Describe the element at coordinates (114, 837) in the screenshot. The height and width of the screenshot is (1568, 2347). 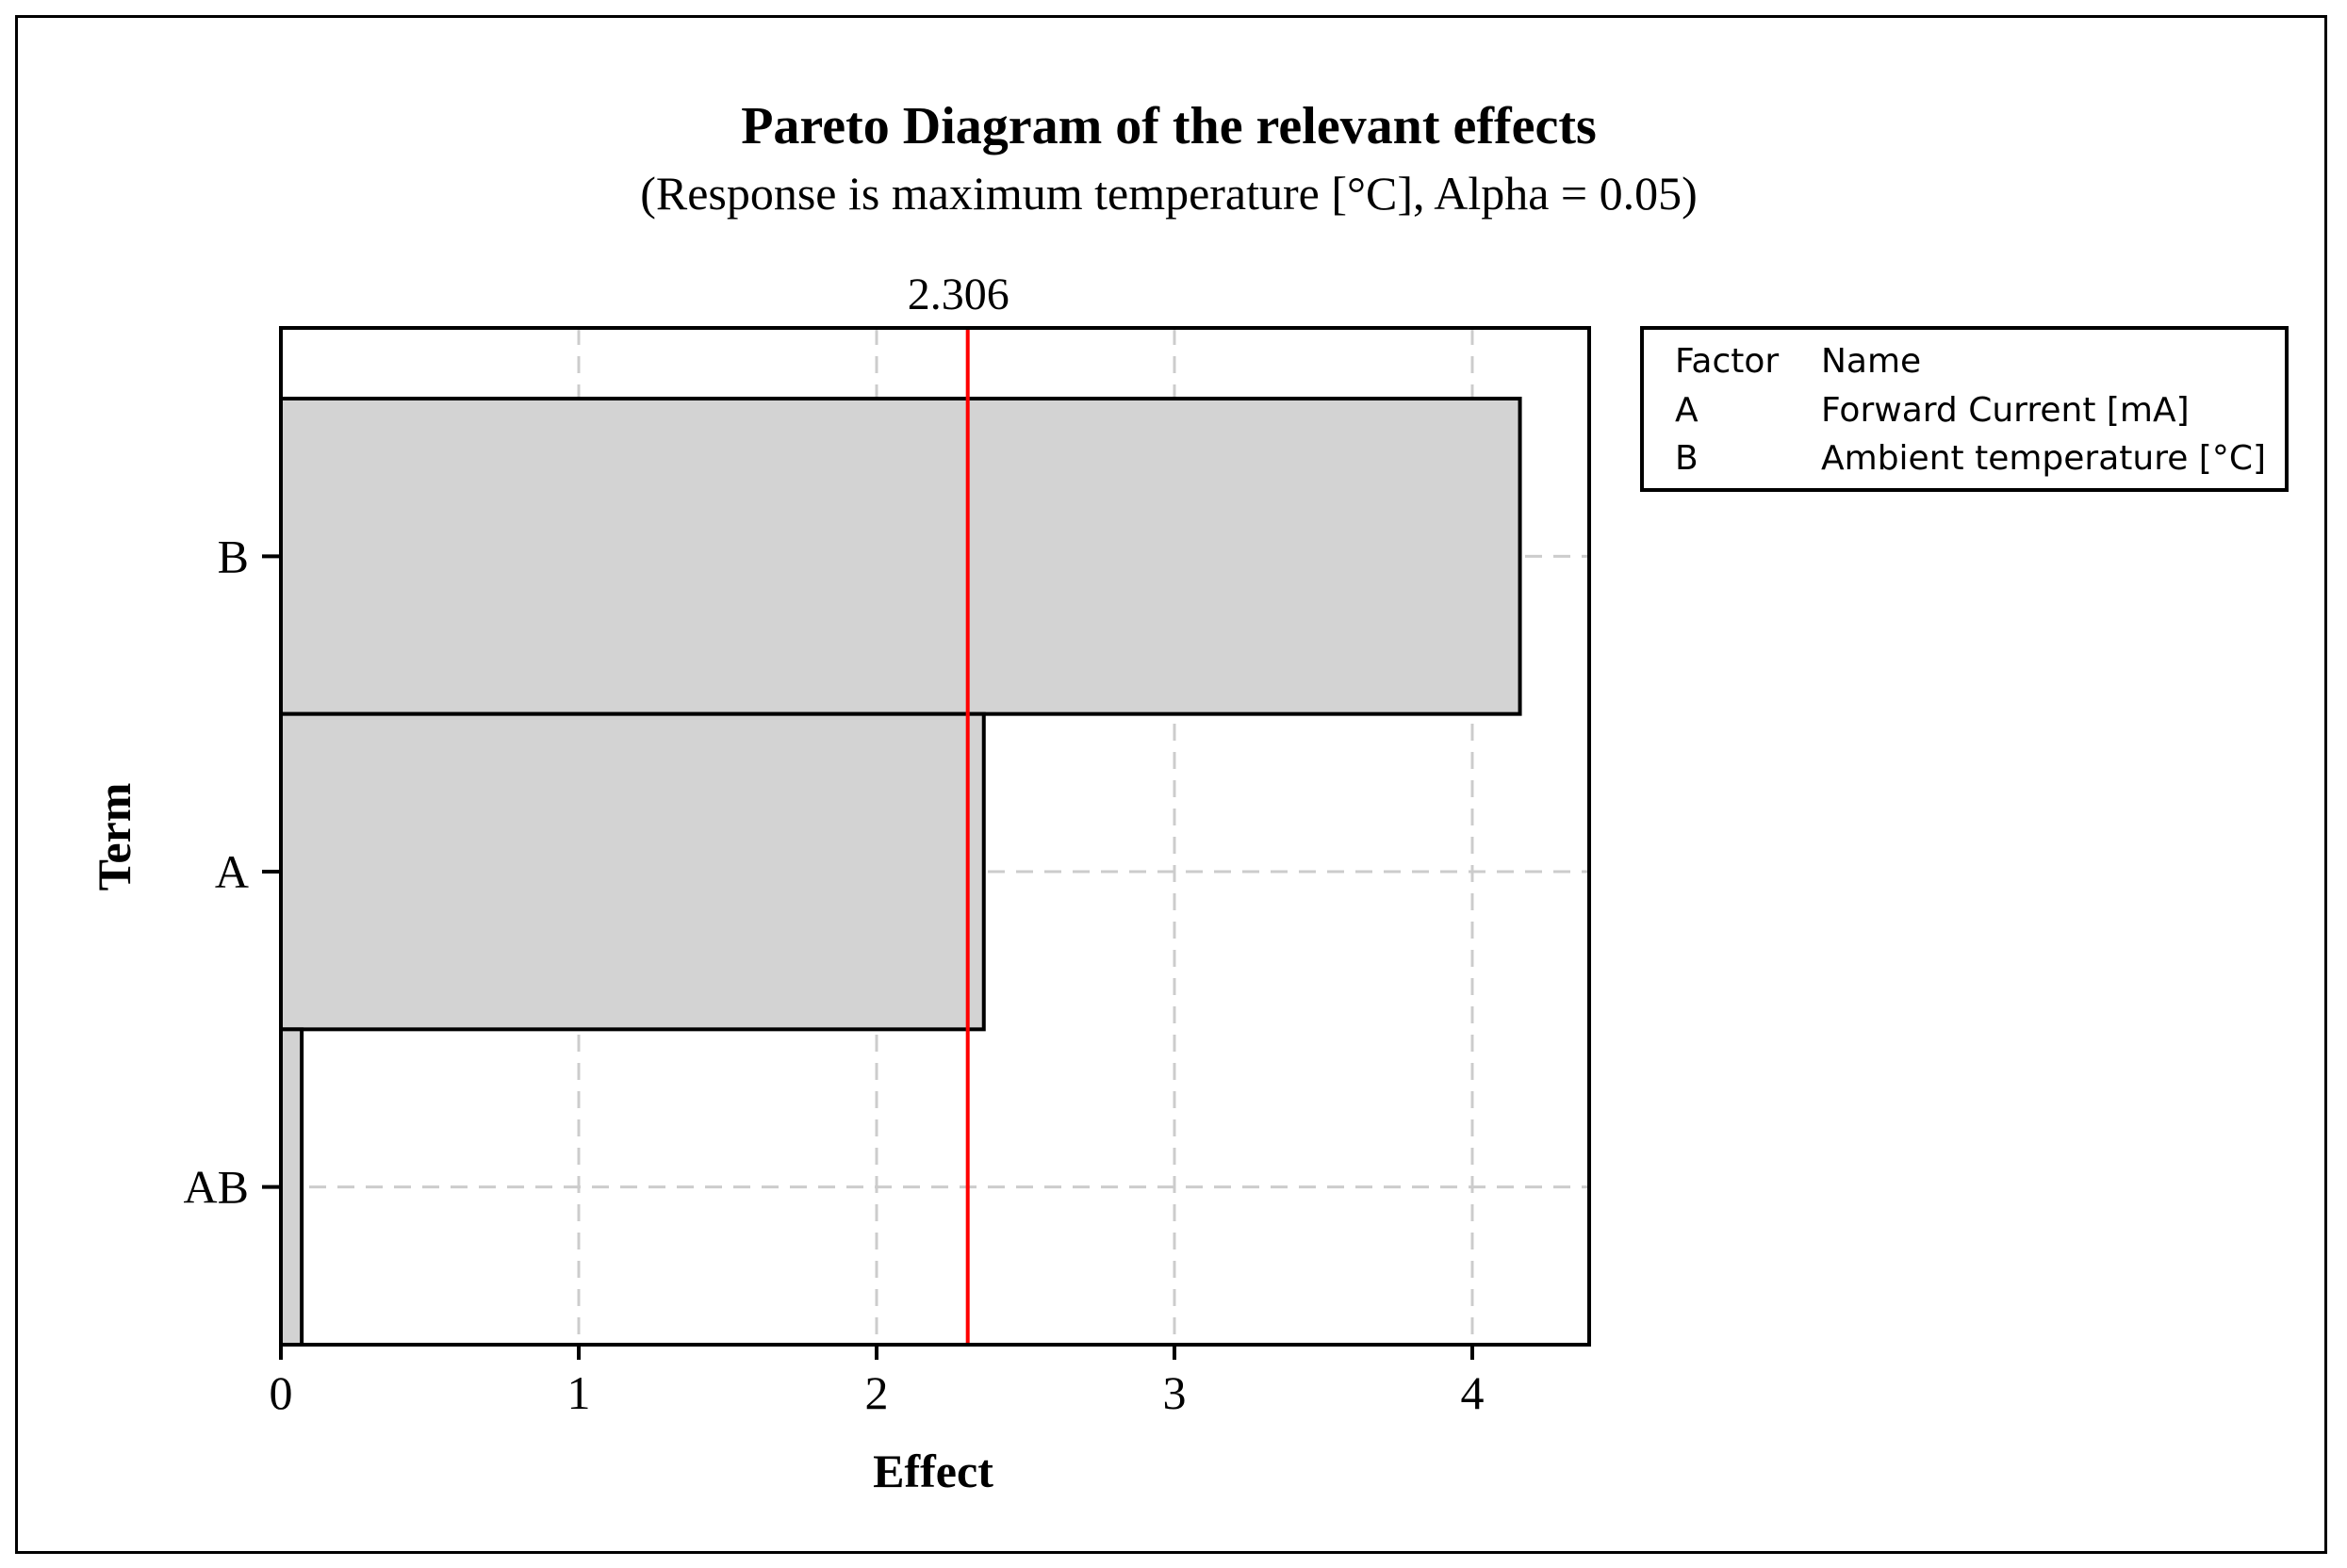
I see `y-axis-label: Term` at that location.